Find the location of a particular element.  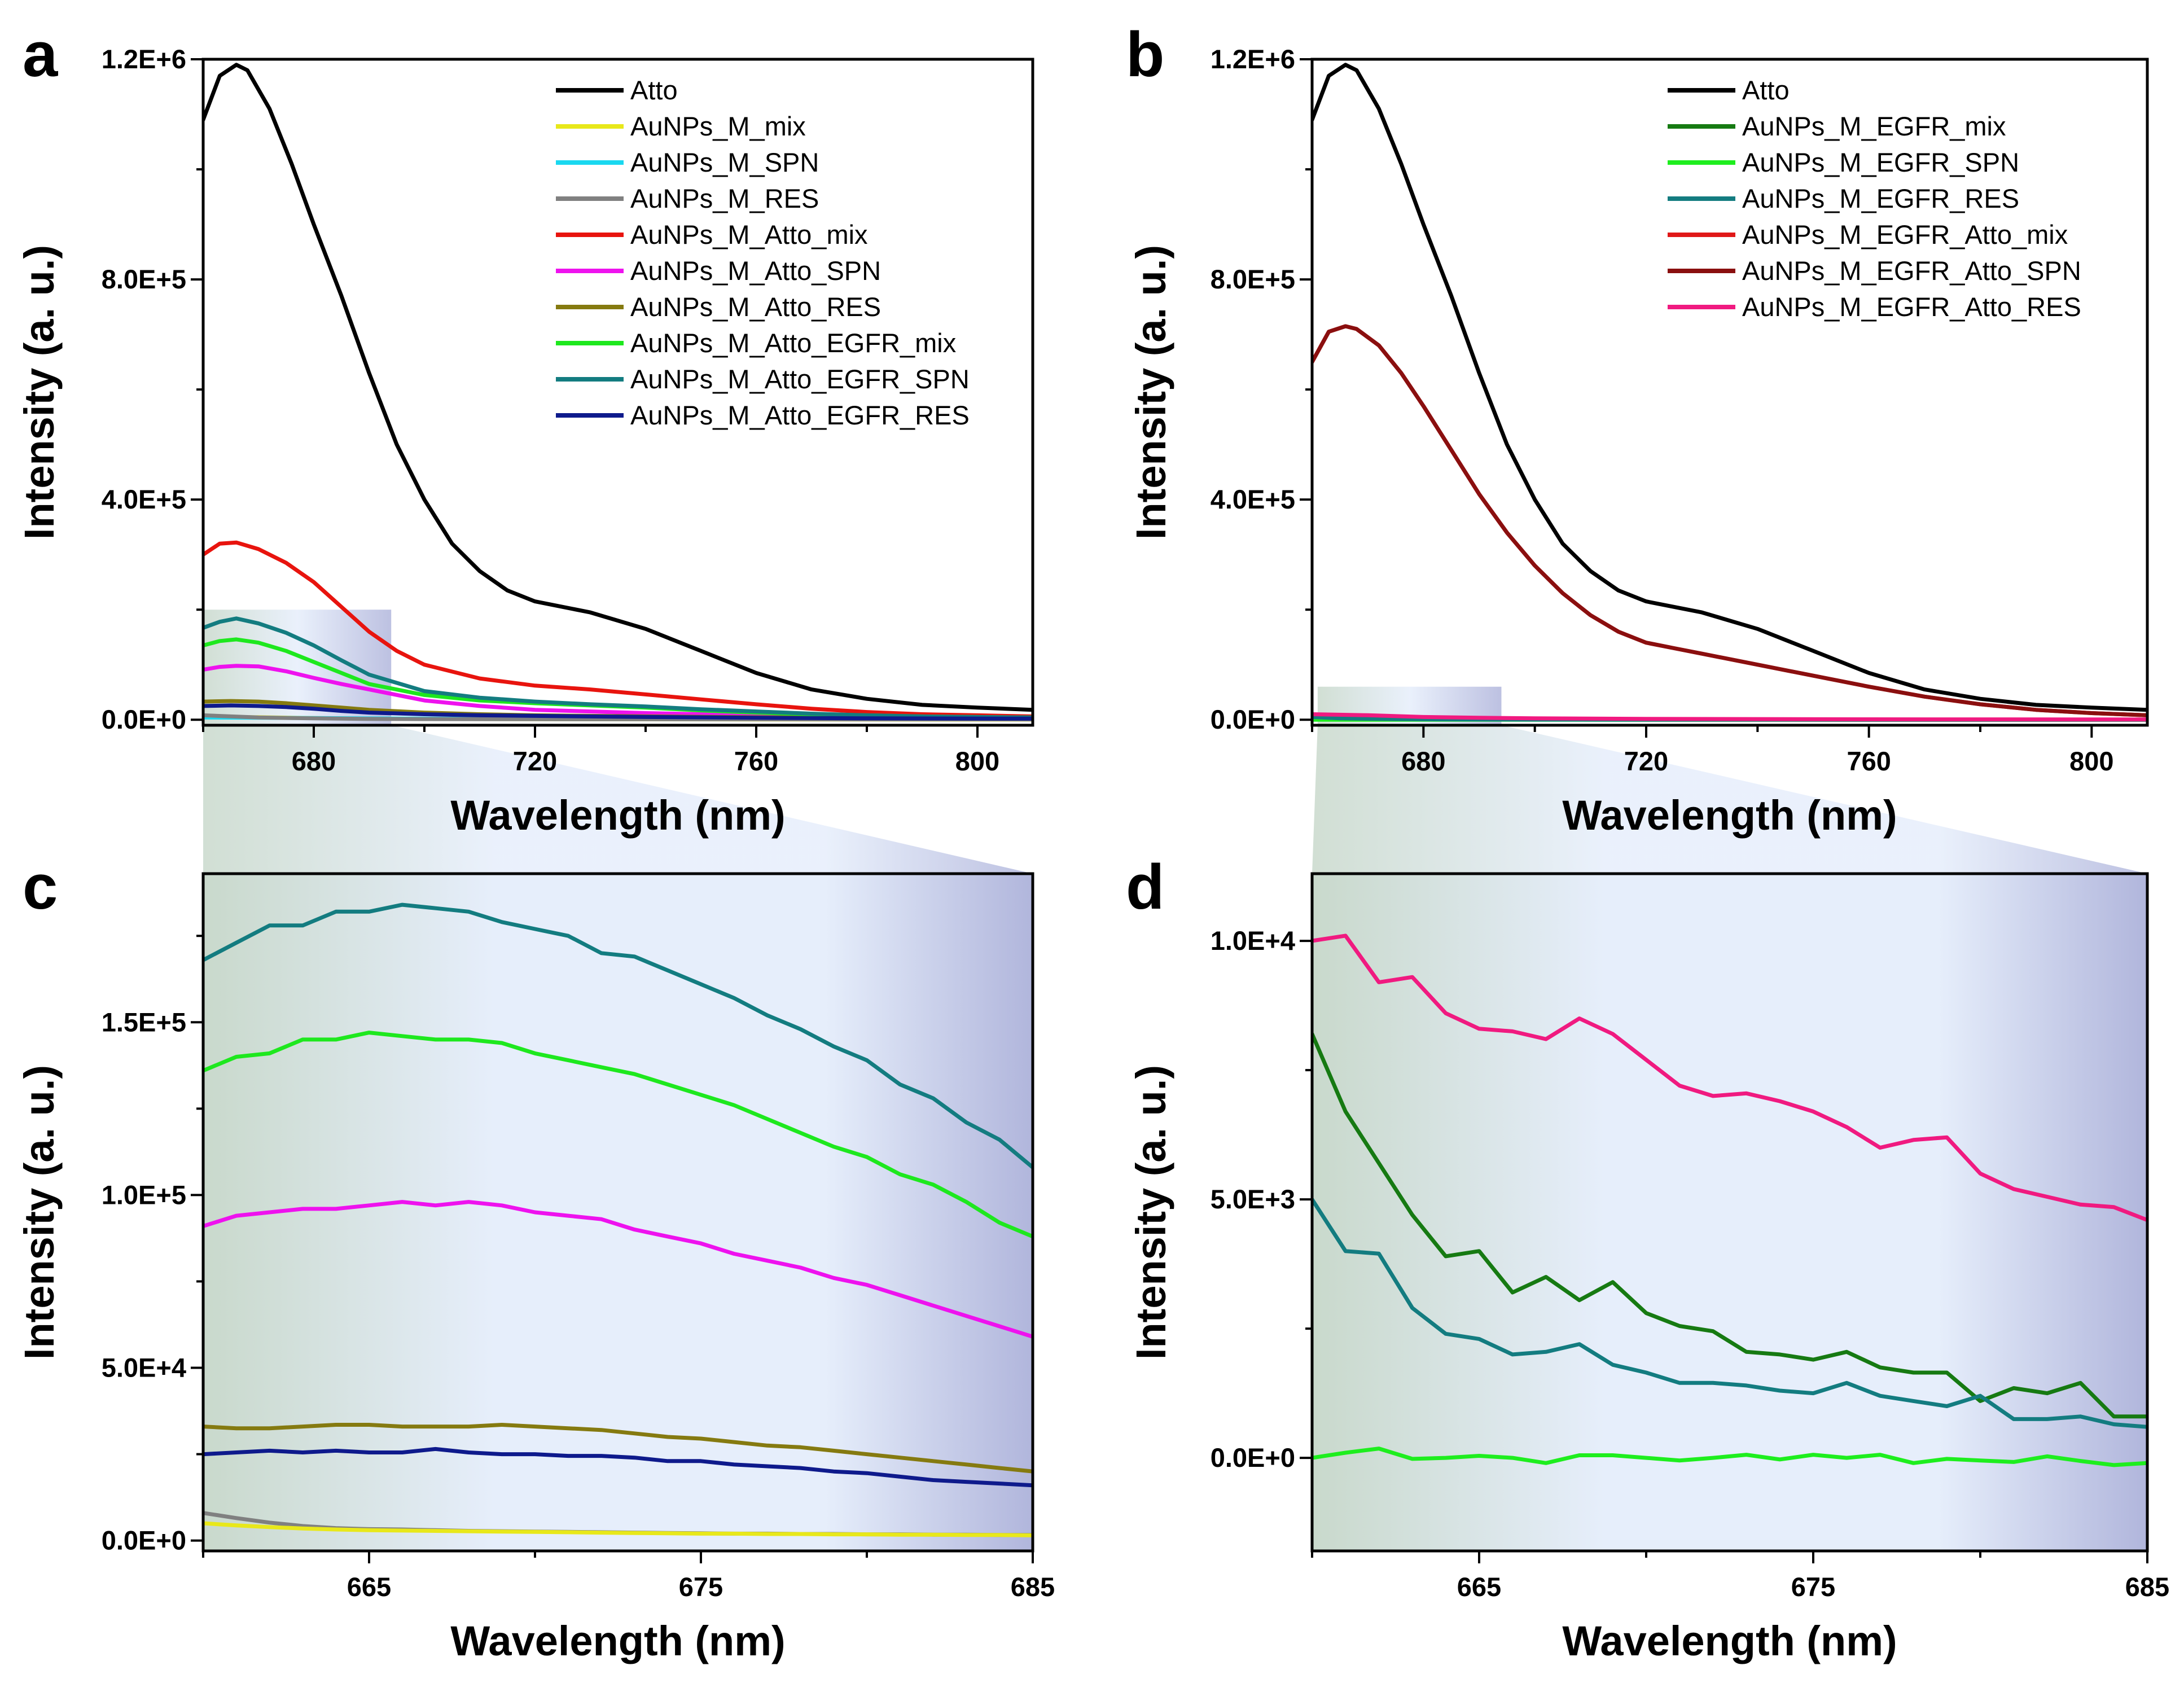

series-group-a is located at coordinates (618, 392).